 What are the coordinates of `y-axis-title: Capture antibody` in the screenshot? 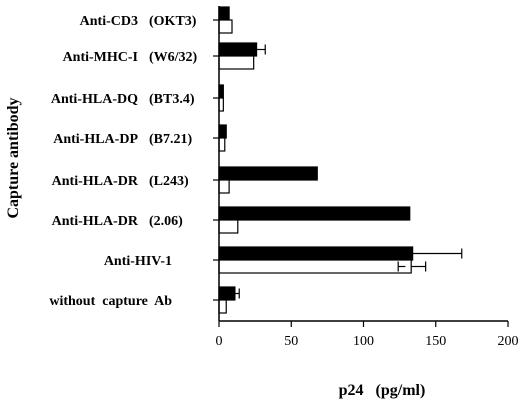 It's located at (13, 157).